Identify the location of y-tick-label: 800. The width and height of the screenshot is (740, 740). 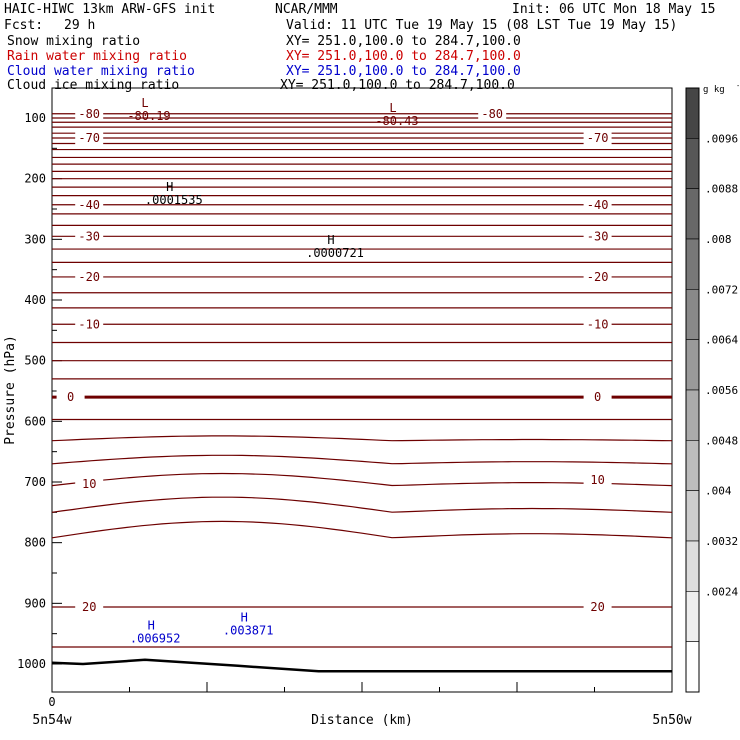
(35, 543).